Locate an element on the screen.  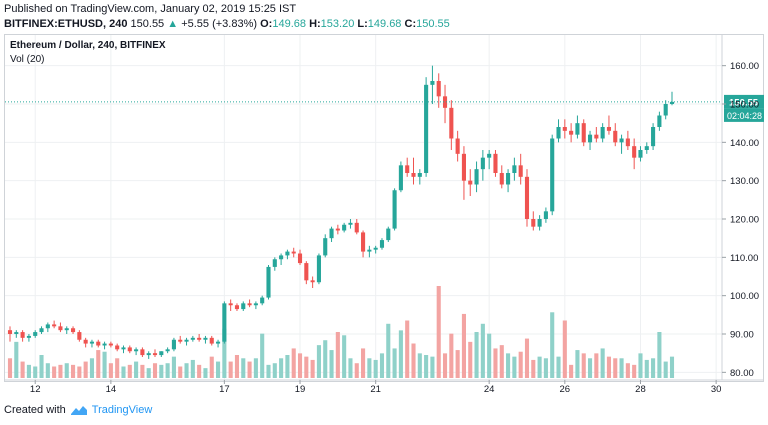
open-label: O: is located at coordinates (266, 24).